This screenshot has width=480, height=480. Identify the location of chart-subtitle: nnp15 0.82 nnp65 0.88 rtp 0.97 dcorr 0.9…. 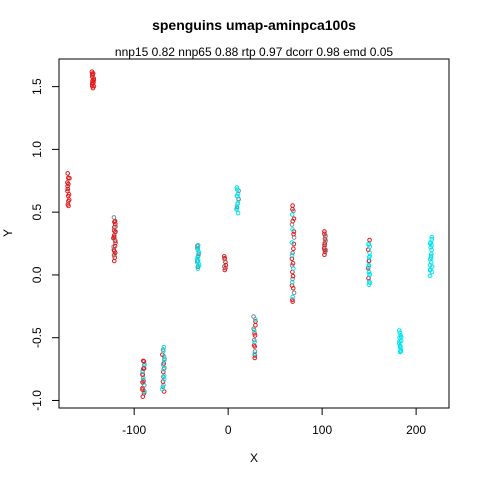
(254, 52).